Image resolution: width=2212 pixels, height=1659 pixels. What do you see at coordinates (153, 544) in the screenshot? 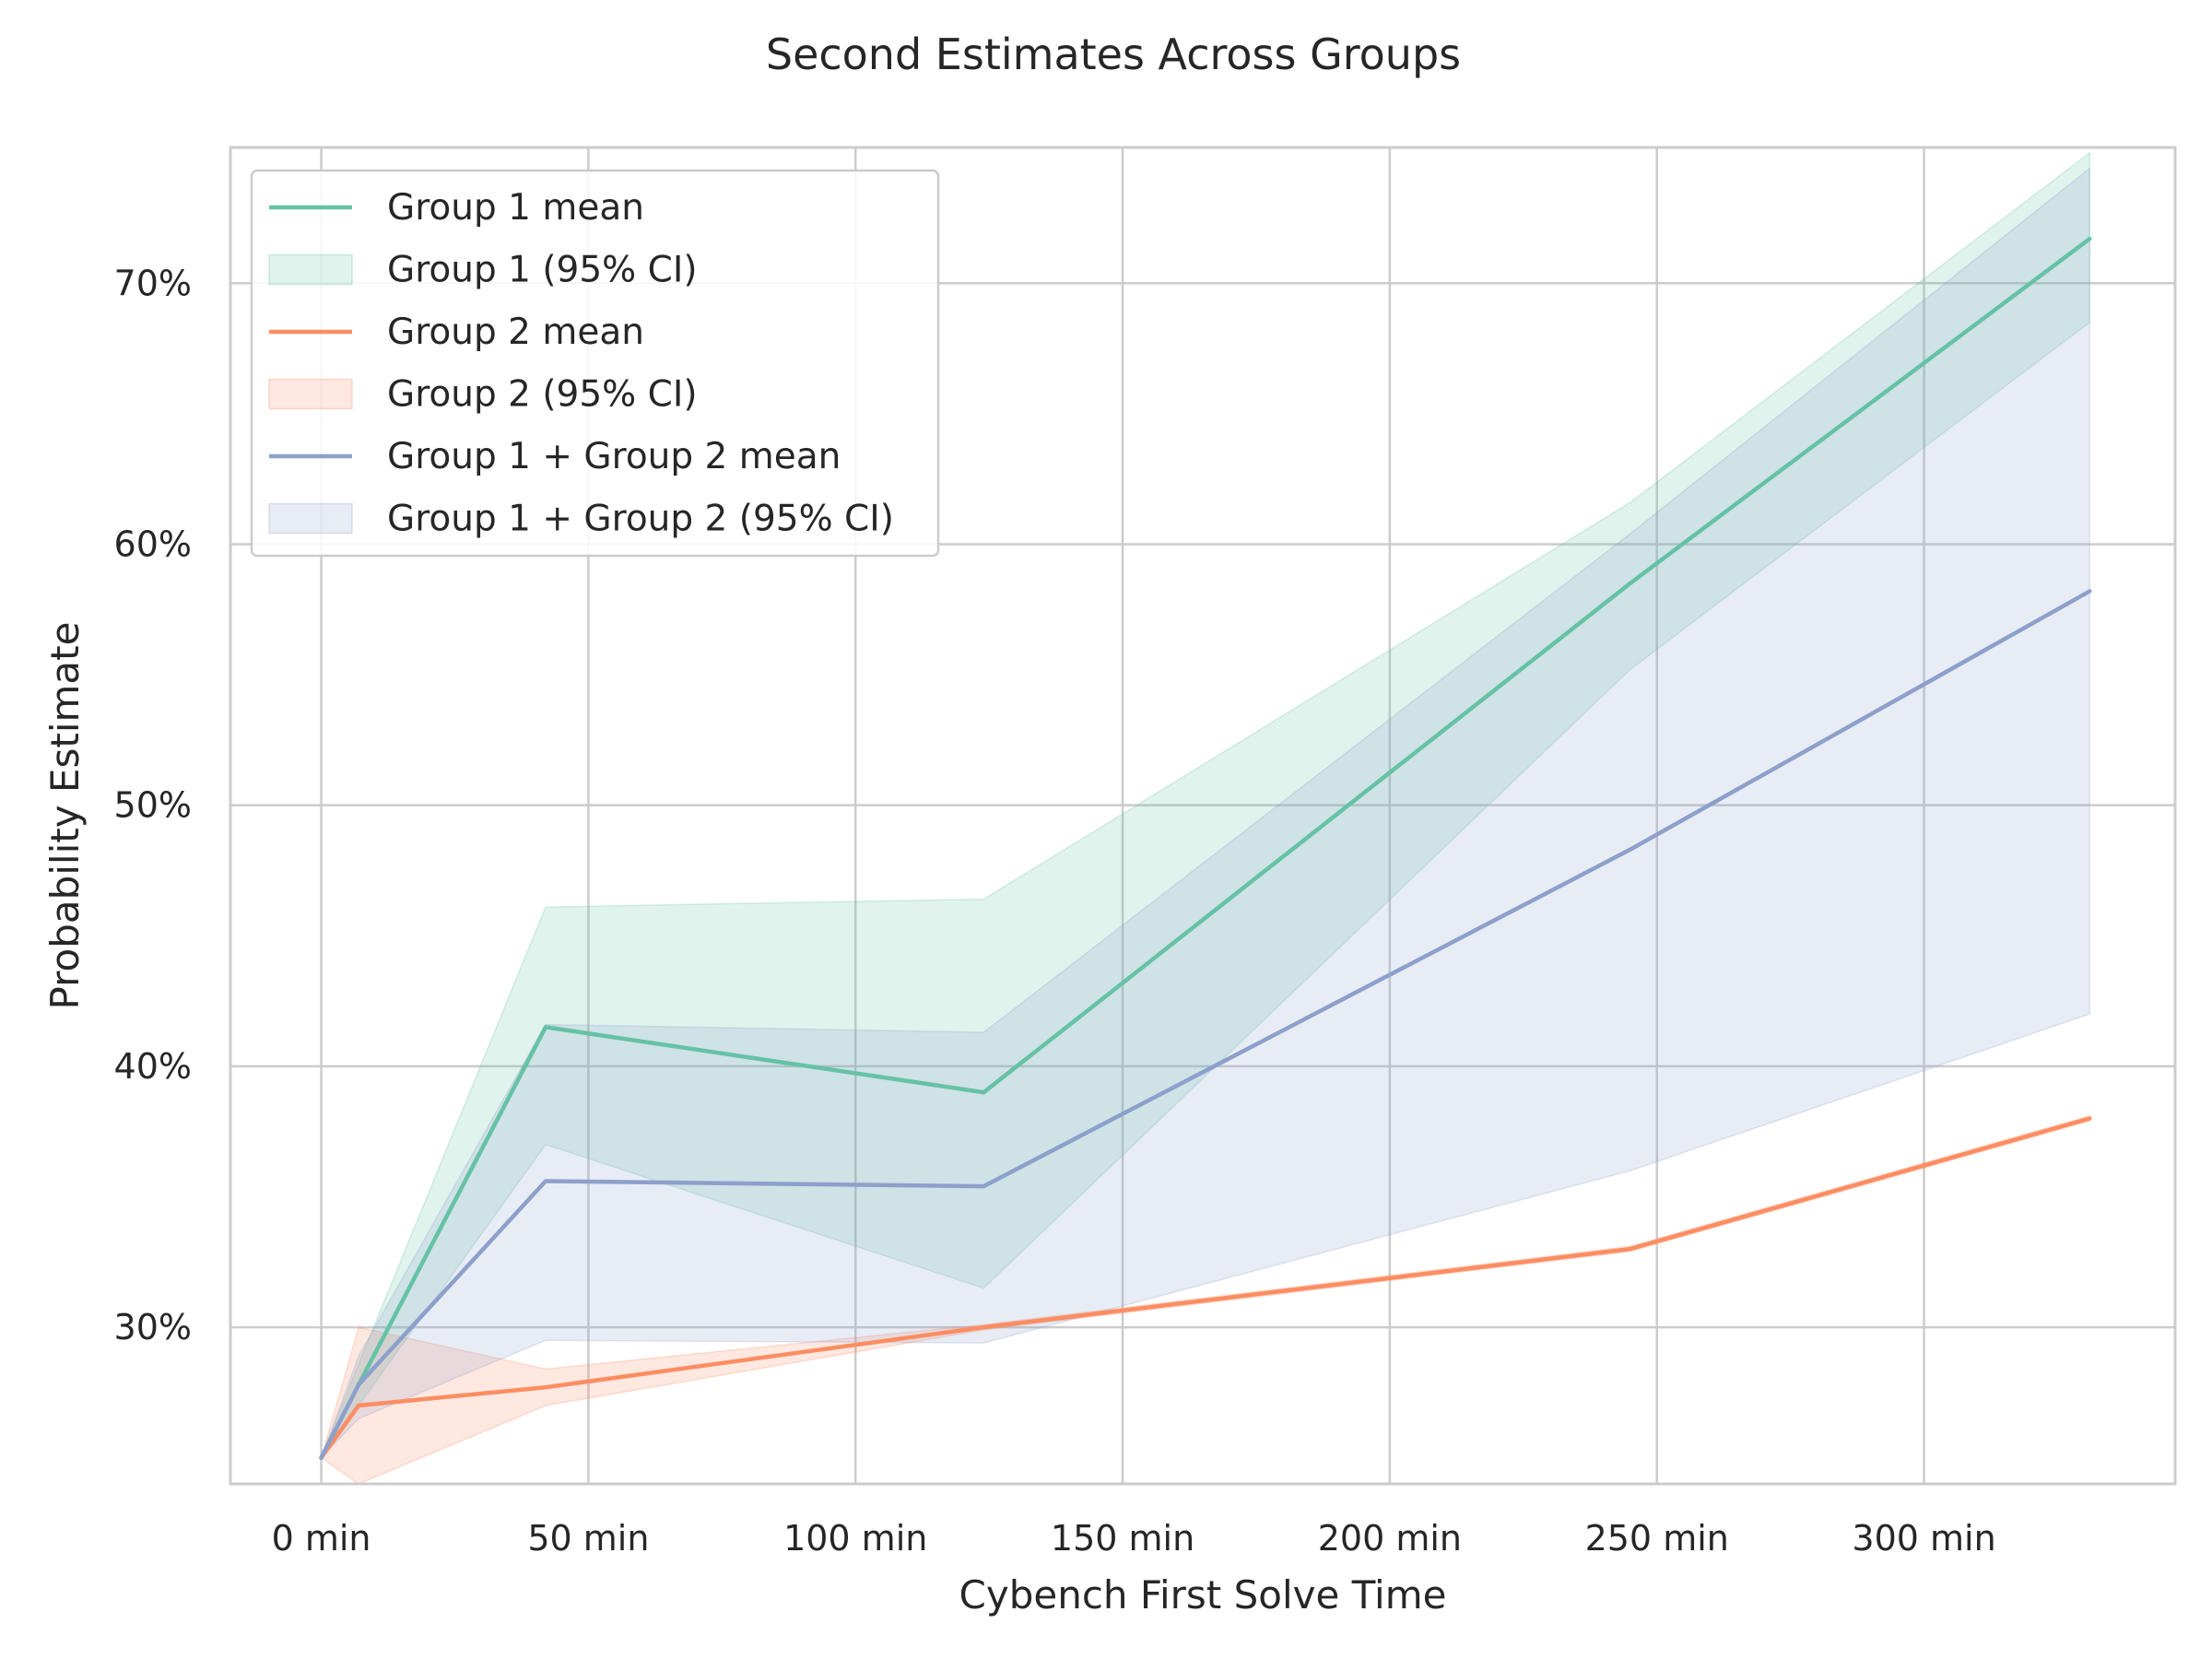
I see `y-tick-label: 60%` at bounding box center [153, 544].